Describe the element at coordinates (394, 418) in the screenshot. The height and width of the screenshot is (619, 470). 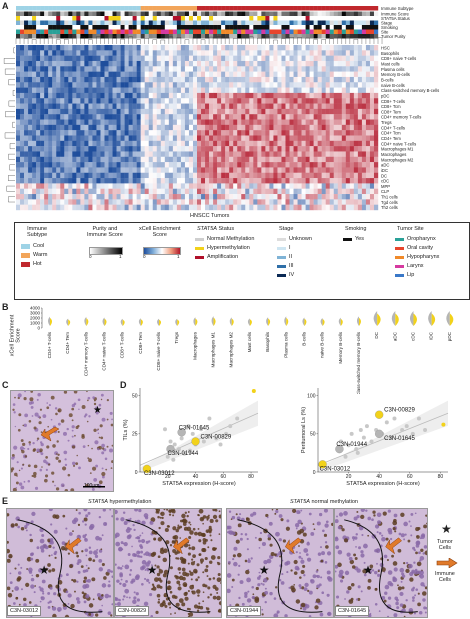
I see `data-point` at that location.